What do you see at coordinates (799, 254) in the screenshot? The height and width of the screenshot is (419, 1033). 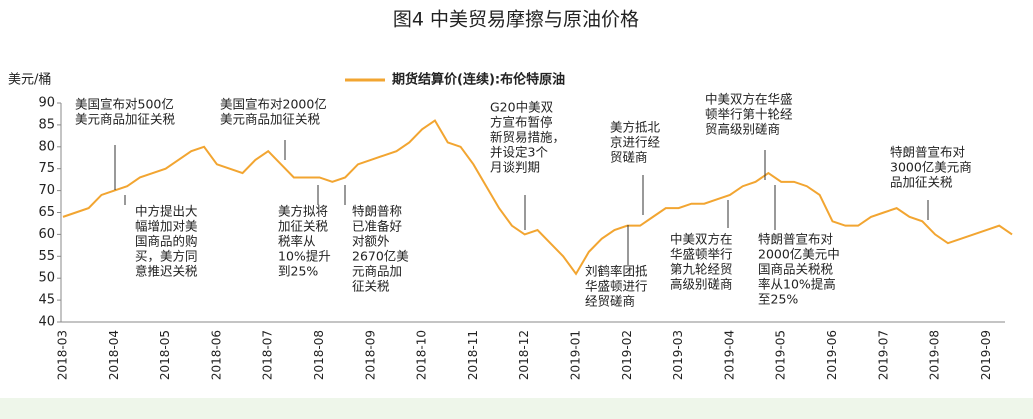 I see `annotation-text: 2000亿美元中` at bounding box center [799, 254].